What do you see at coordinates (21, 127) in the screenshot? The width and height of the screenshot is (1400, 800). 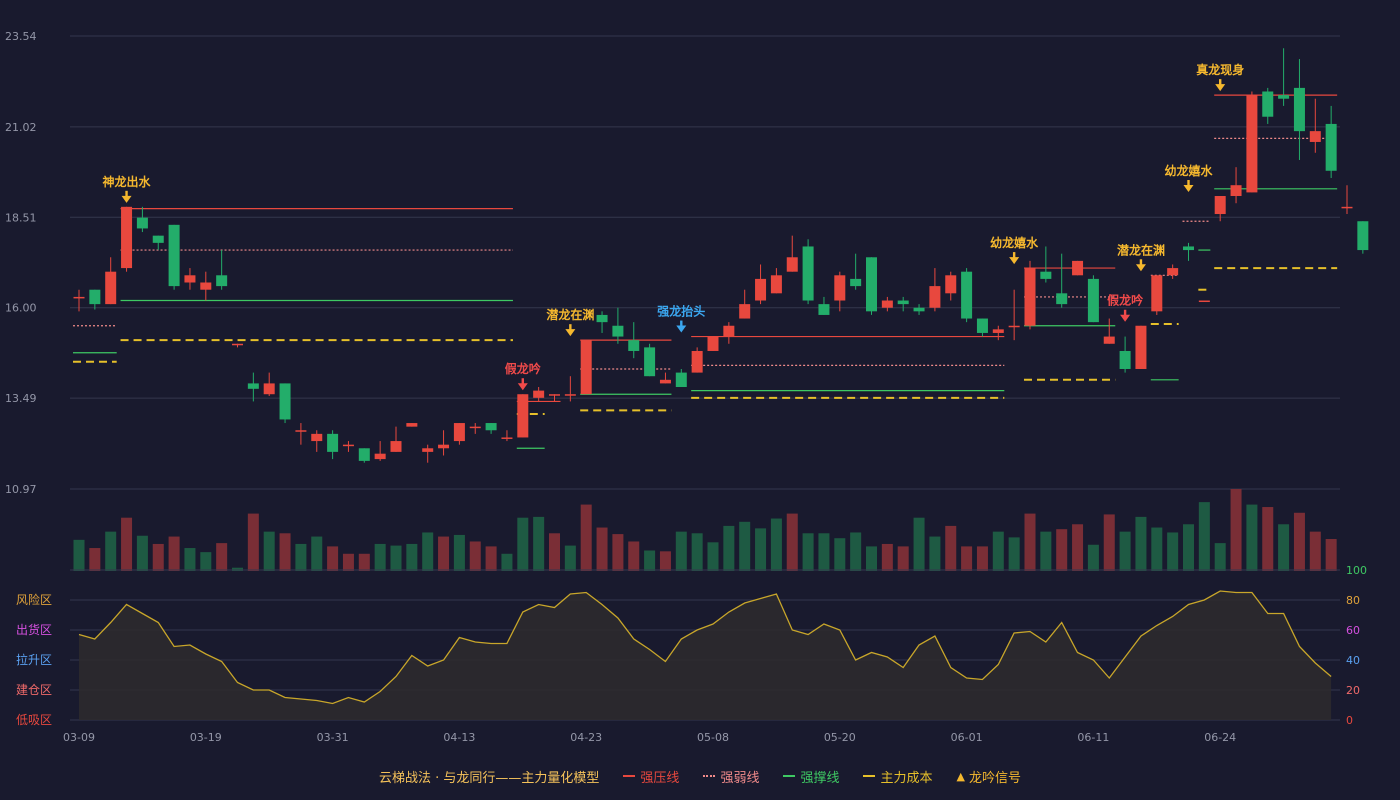 I see `price-tick-label: 21.02` at bounding box center [21, 127].